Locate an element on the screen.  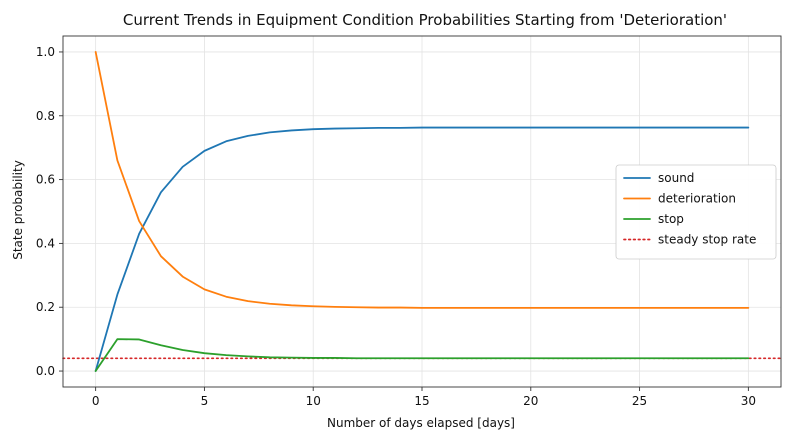
x-tick-label: 10 is located at coordinates (313, 401).